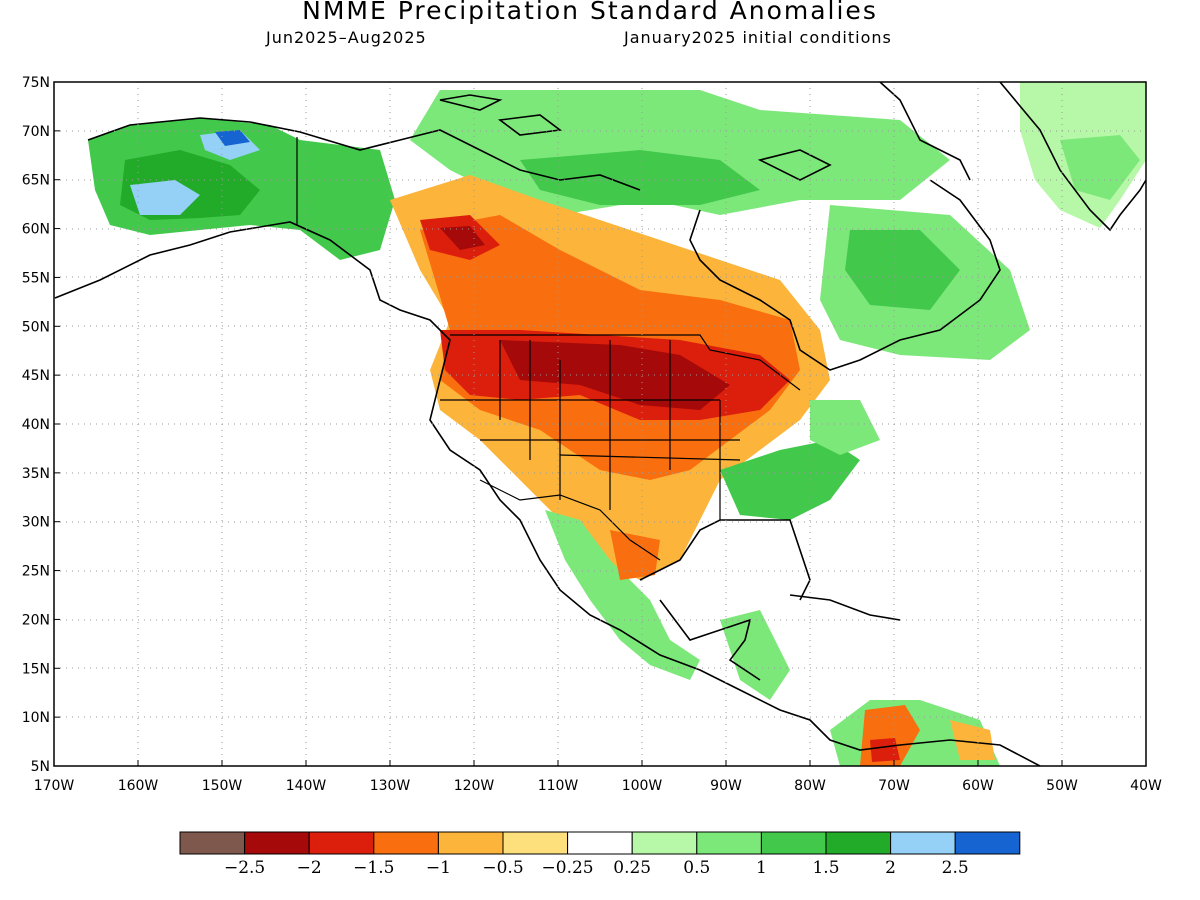 The image size is (1200, 900). I want to click on colorbar-label: −1.5, so click(373, 868).